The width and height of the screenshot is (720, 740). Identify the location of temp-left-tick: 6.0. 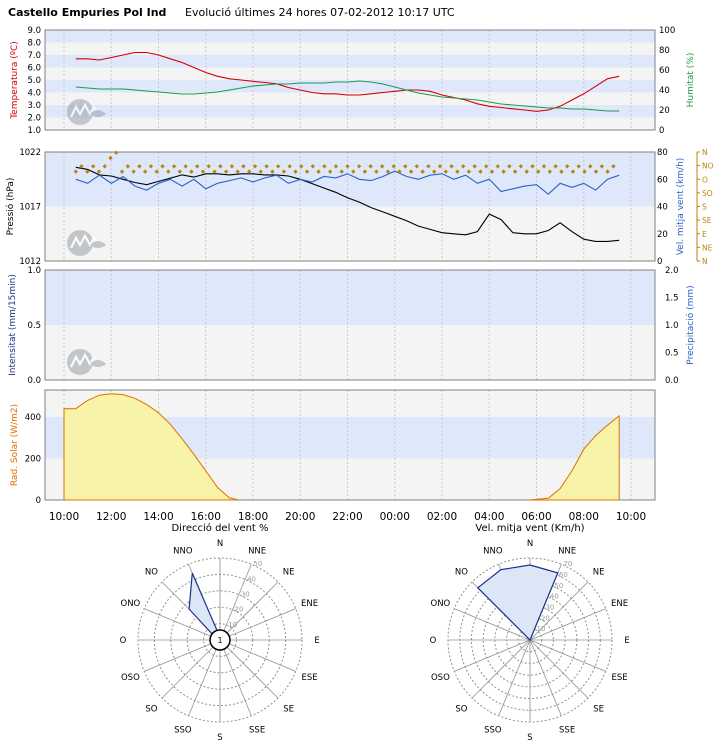
(34, 69).